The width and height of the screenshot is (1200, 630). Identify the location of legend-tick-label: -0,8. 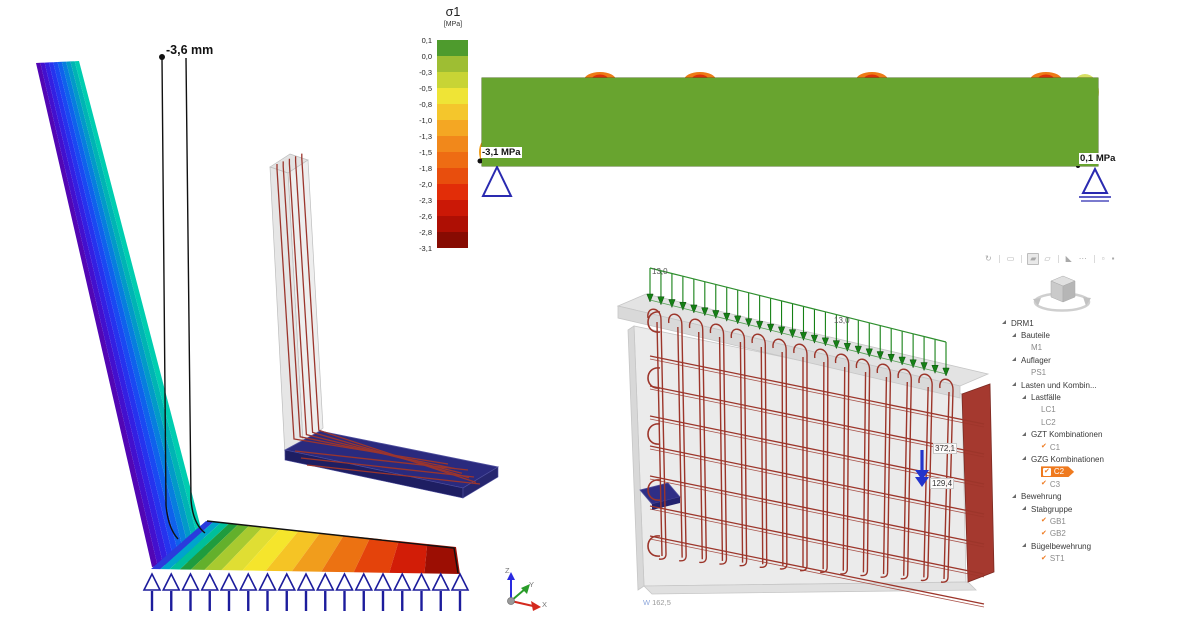
(425, 104).